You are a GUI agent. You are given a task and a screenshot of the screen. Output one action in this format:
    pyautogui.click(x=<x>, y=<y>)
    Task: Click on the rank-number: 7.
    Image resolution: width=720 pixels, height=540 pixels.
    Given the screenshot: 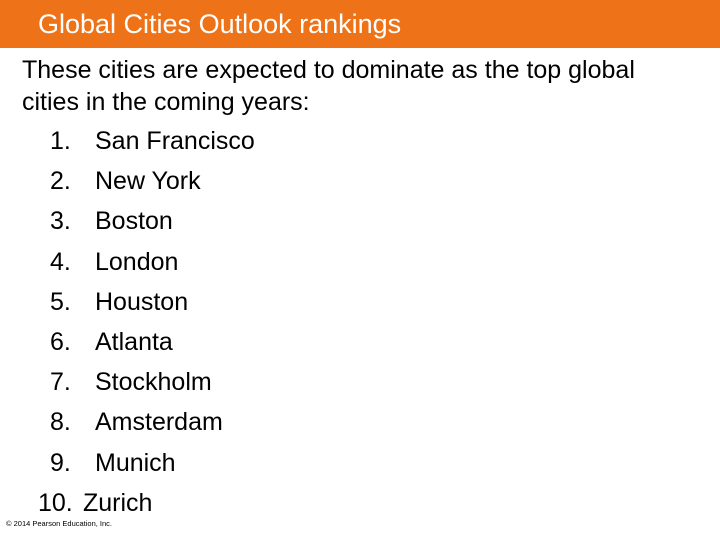 What is the action you would take?
    pyautogui.click(x=60, y=382)
    